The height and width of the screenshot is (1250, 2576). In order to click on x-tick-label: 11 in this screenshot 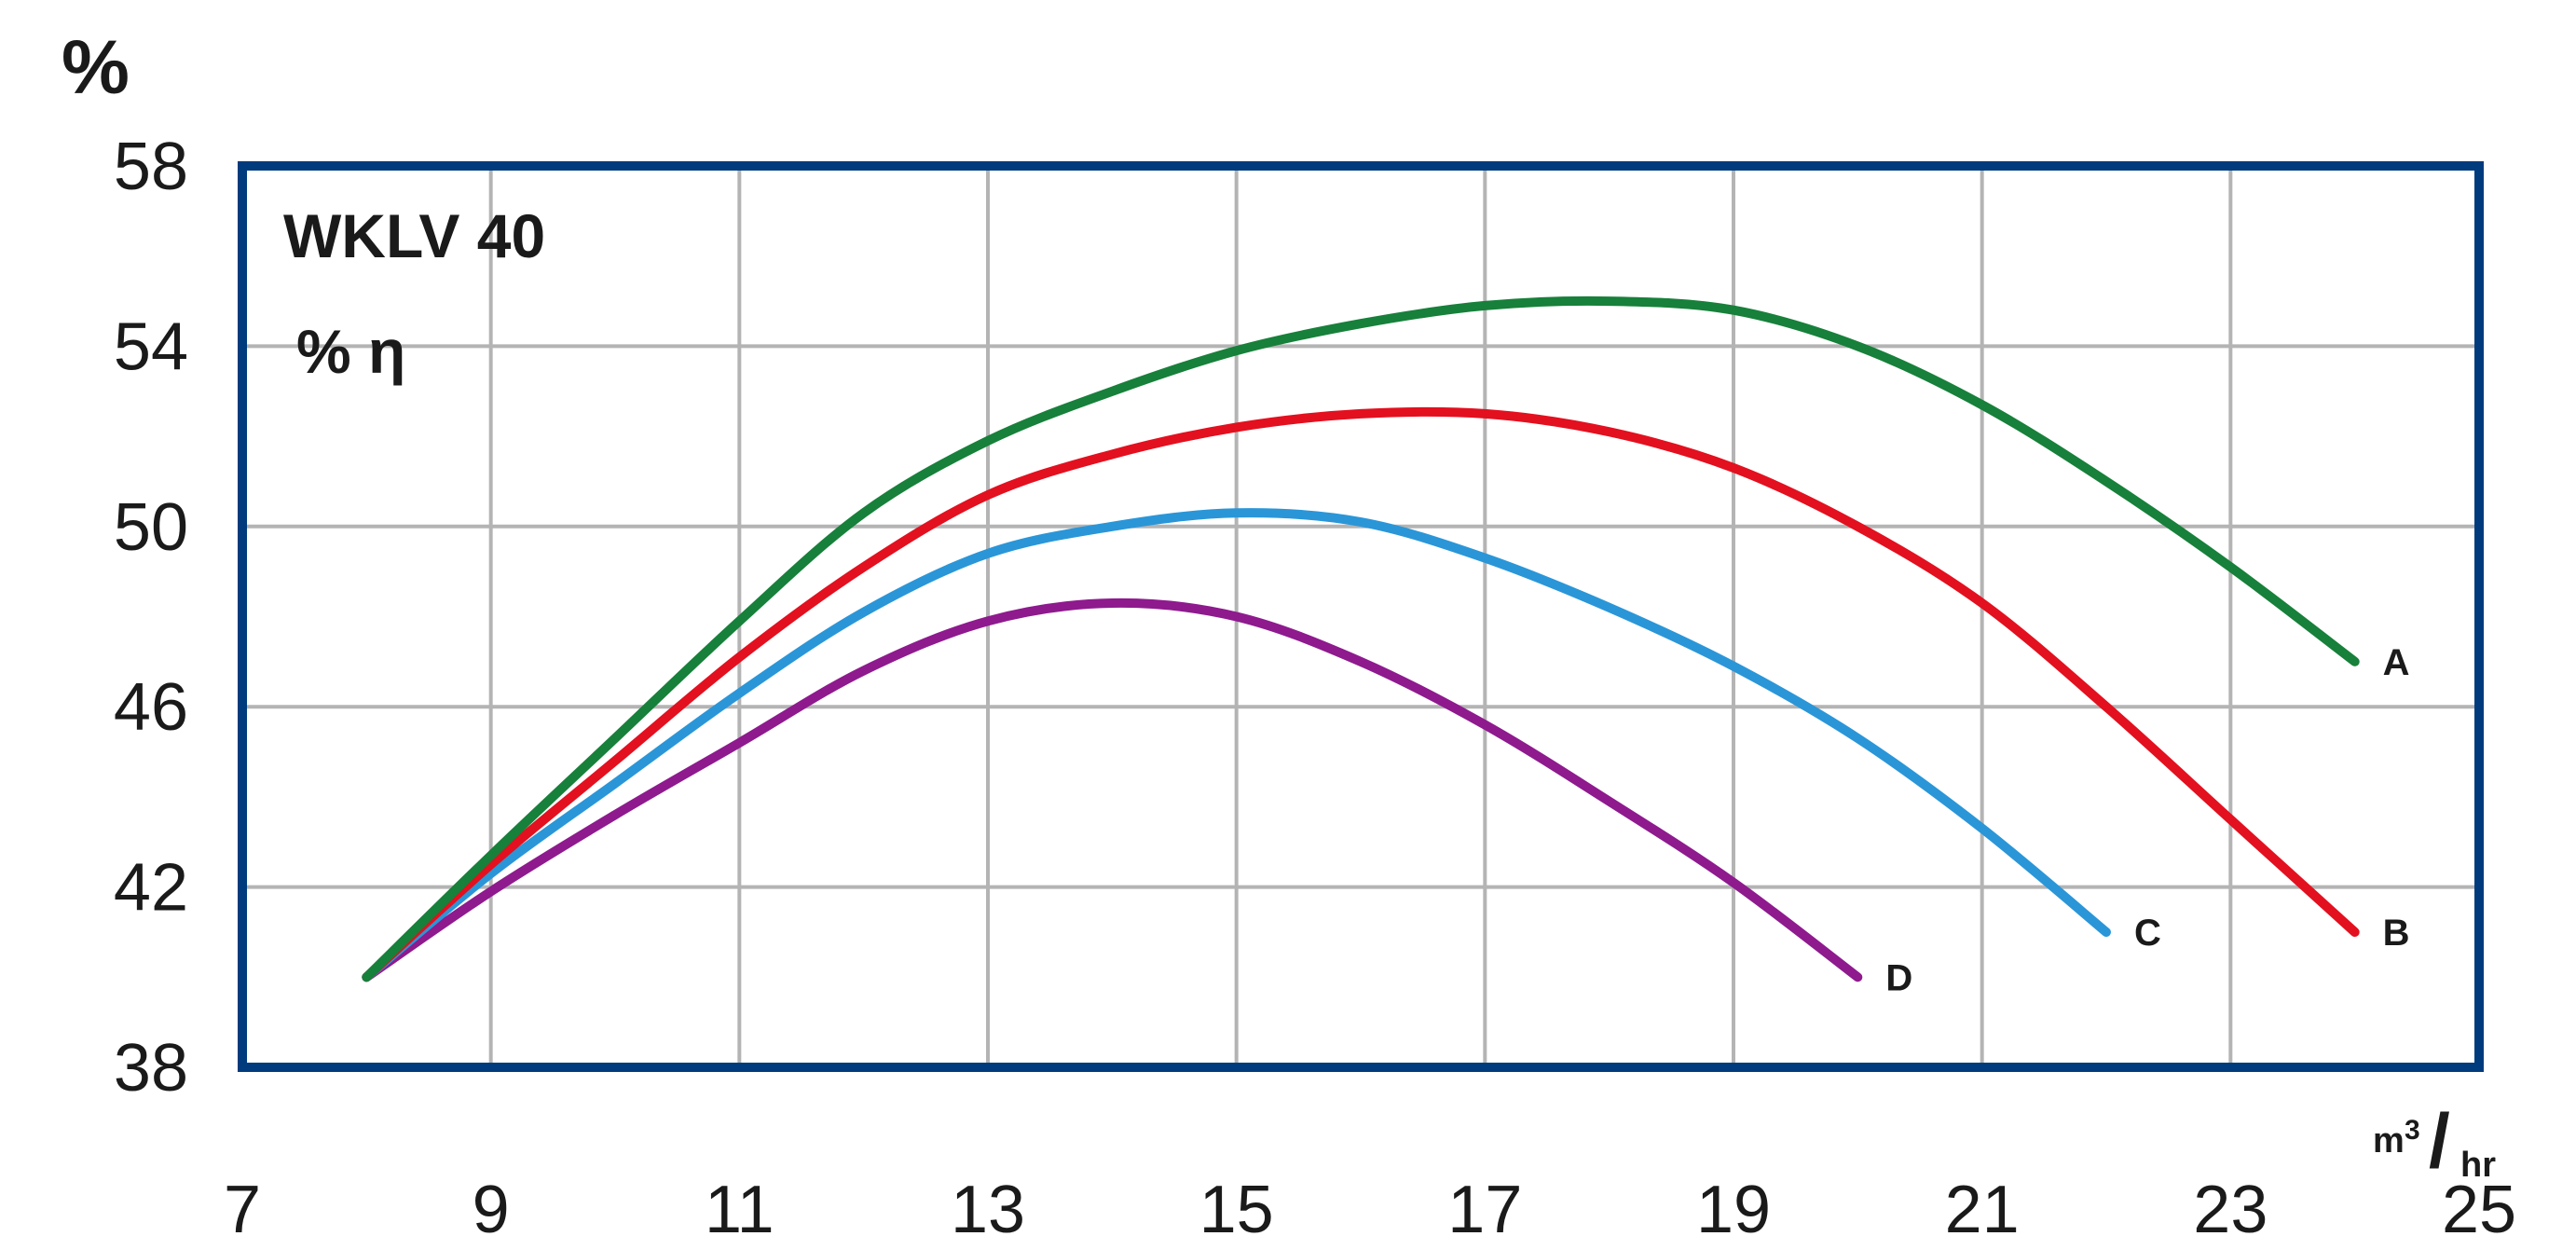, I will do `click(739, 1210)`.